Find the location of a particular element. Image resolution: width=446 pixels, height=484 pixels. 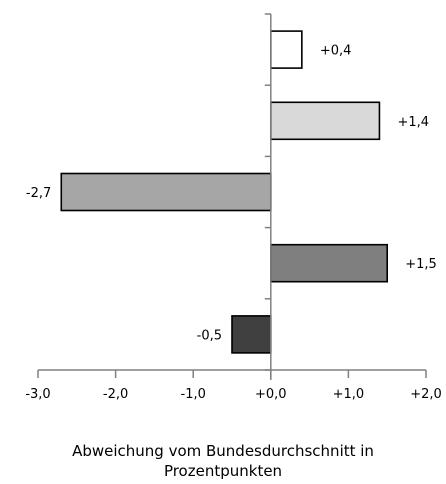

x-tick-label-2: -2,0 is located at coordinates (115, 394).